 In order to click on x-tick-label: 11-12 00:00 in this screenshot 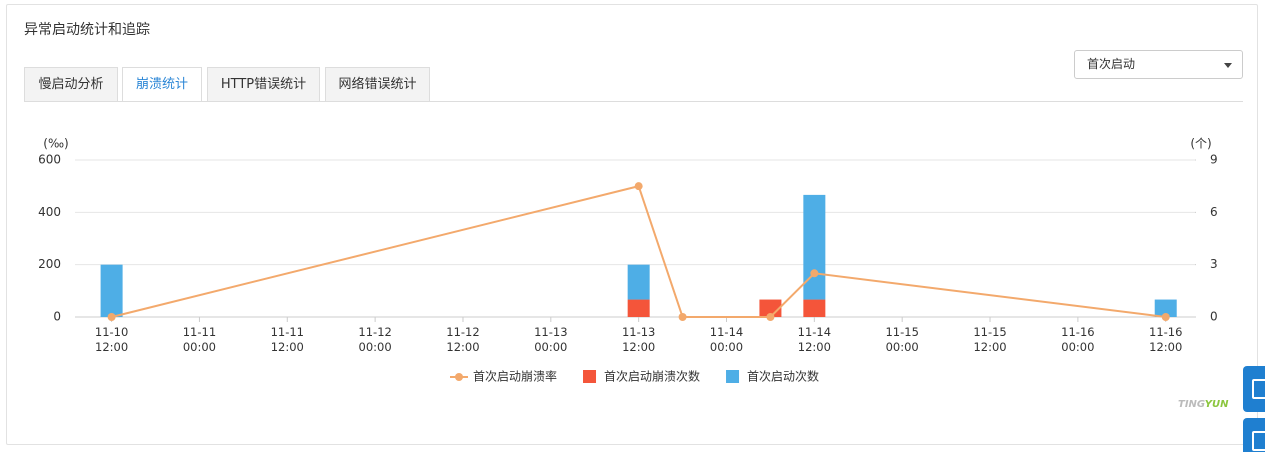, I will do `click(375, 339)`.